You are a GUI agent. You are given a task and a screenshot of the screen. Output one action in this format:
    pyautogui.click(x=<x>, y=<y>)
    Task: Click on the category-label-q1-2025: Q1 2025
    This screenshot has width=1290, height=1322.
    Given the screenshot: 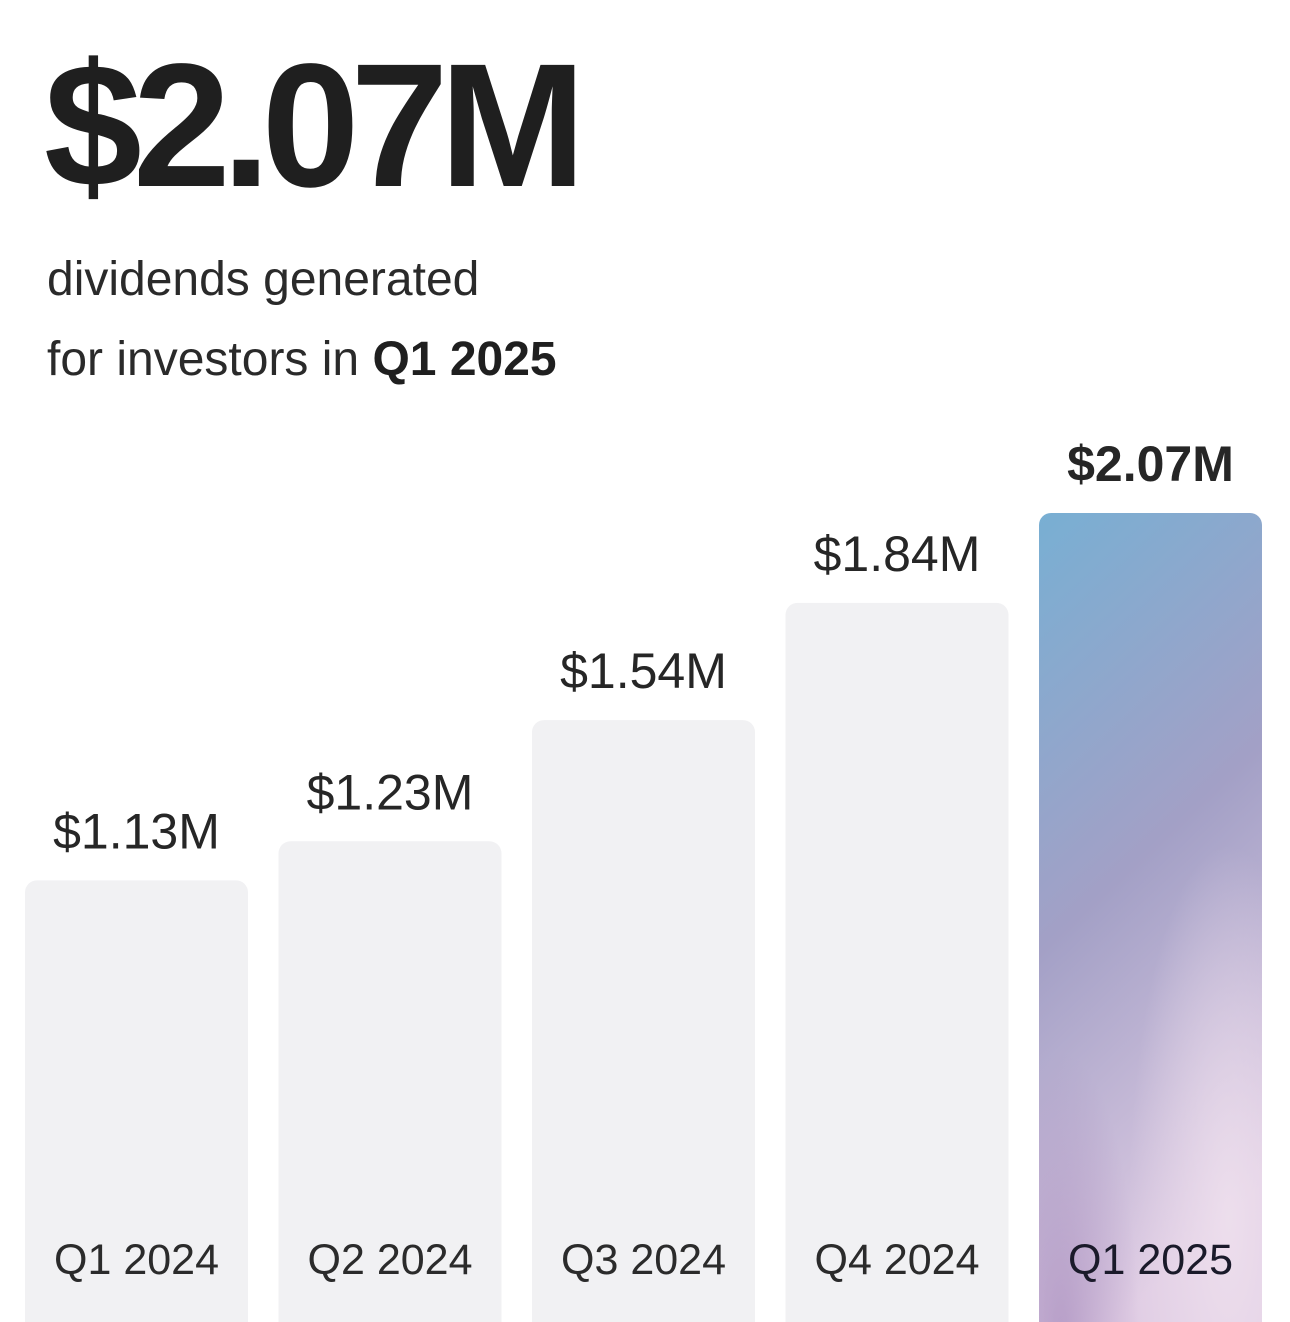 What is the action you would take?
    pyautogui.click(x=1150, y=1260)
    